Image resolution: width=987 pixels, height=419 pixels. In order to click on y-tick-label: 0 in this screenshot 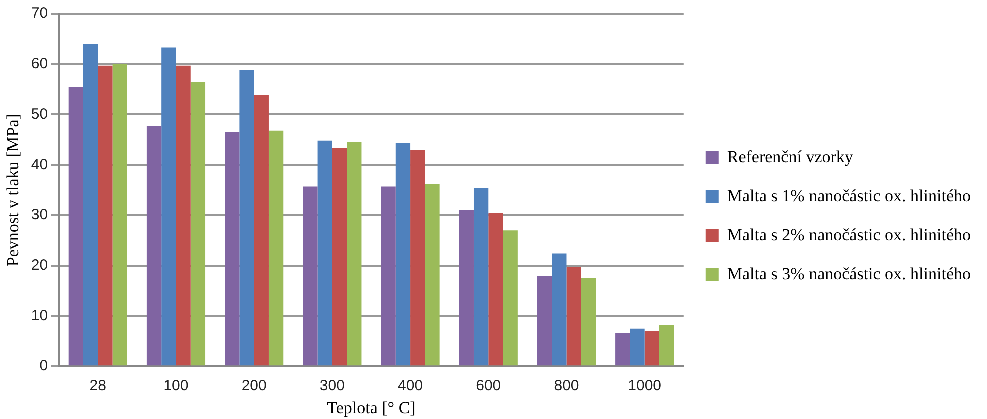, I will do `click(44, 366)`.